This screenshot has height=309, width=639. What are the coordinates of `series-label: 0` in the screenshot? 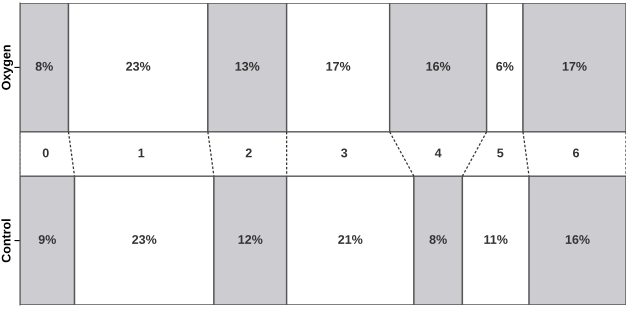 It's located at (45, 153).